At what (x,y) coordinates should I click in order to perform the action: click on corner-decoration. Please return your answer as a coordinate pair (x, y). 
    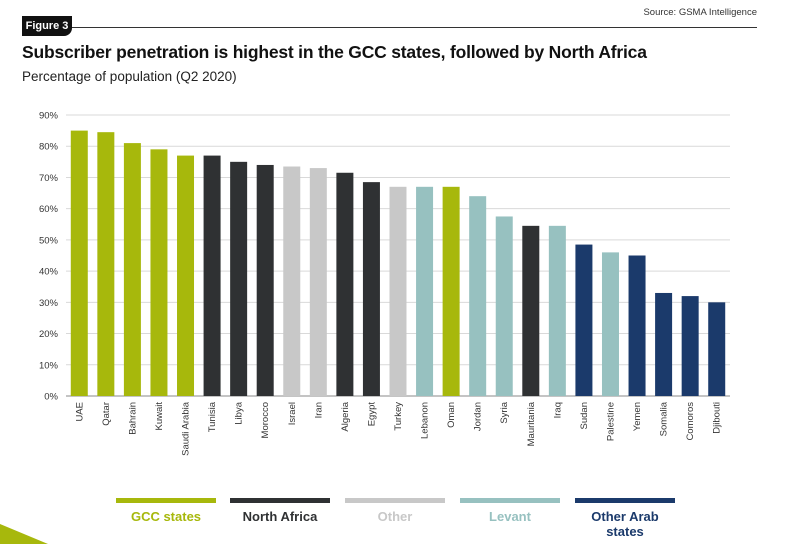
    Looking at the image, I should click on (24, 534).